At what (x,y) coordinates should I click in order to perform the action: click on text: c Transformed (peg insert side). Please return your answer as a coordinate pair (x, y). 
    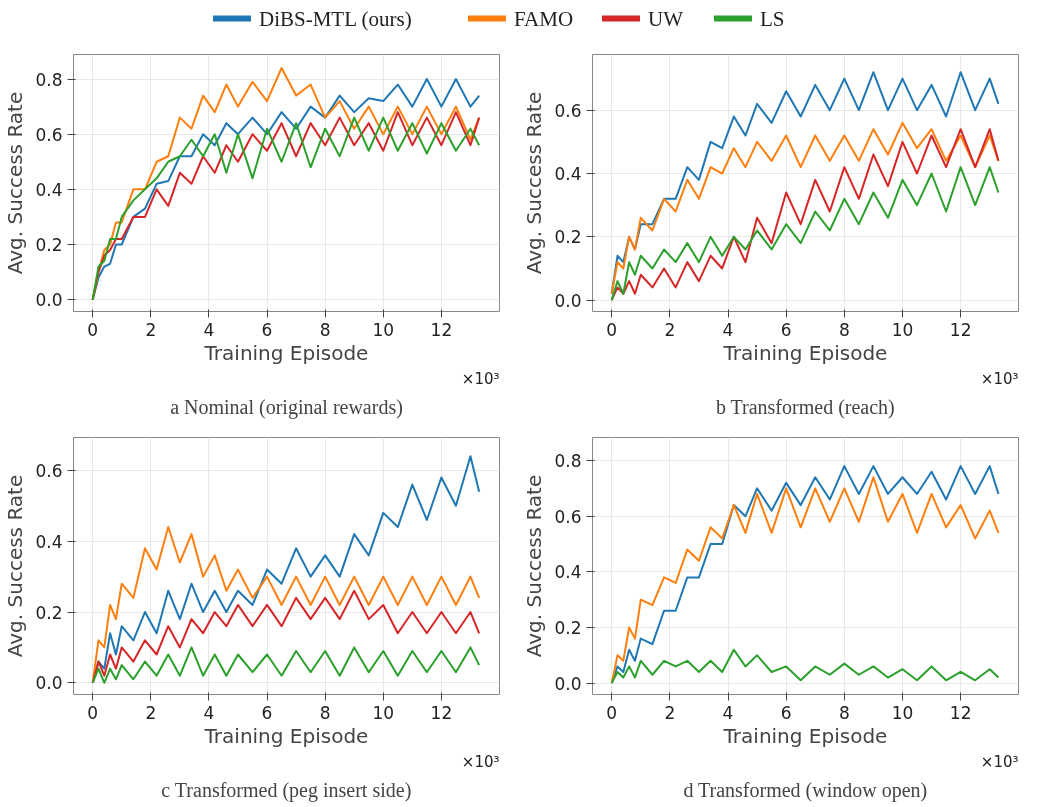
    Looking at the image, I should click on (286, 790).